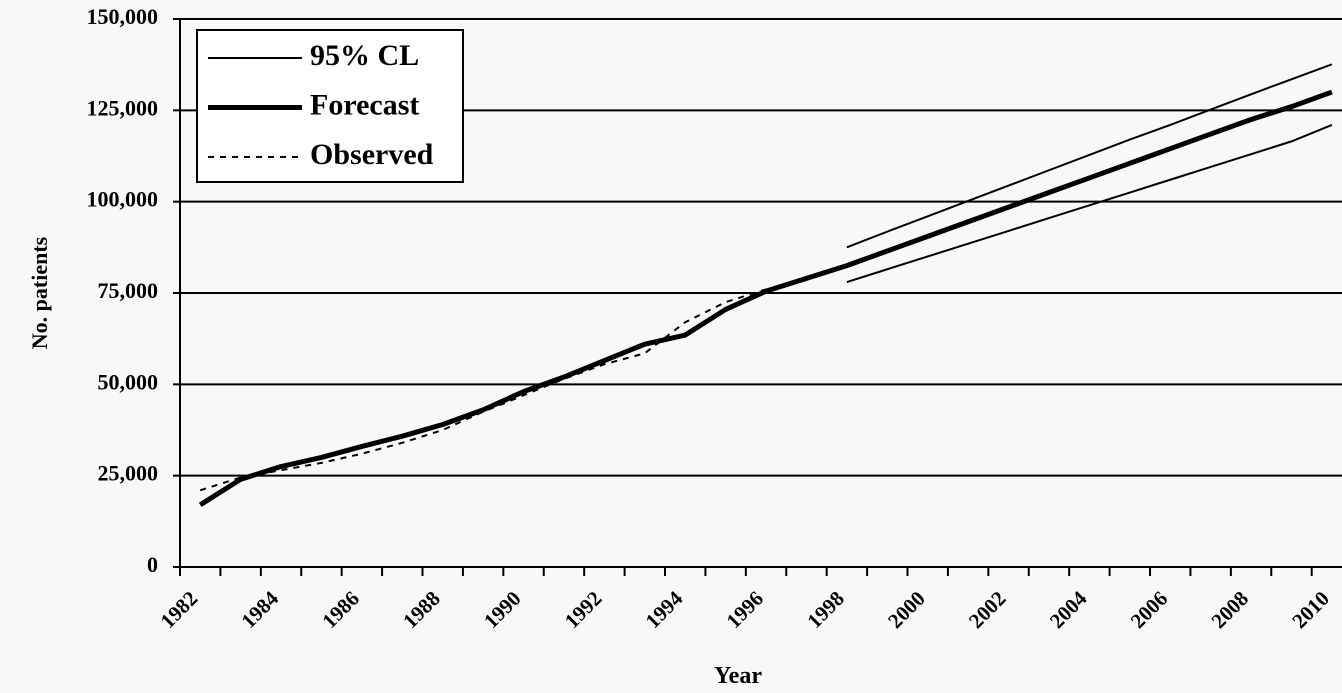 The height and width of the screenshot is (693, 1342). What do you see at coordinates (123, 199) in the screenshot?
I see `y-tick-label: 100,000` at bounding box center [123, 199].